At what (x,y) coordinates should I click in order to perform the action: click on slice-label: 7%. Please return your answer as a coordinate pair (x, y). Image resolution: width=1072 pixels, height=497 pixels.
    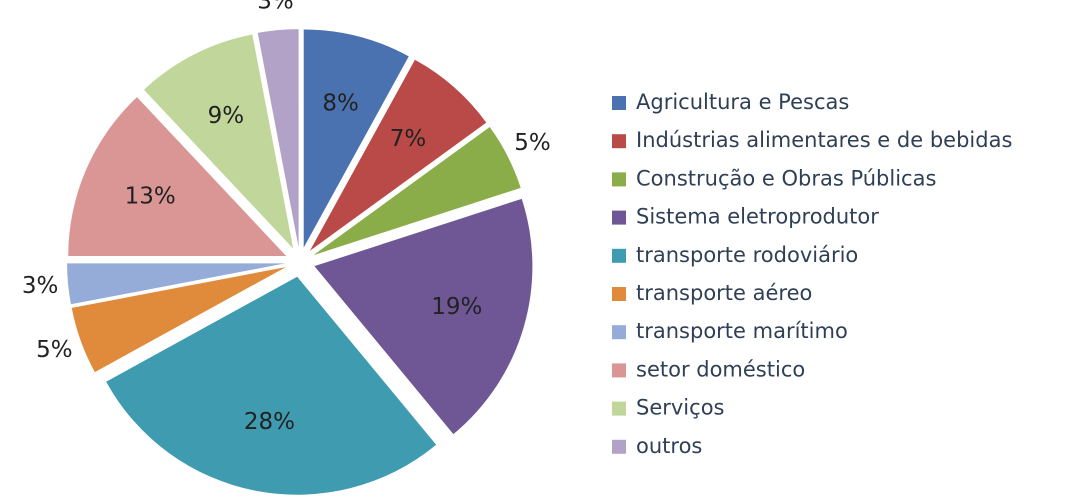
    Looking at the image, I should click on (408, 139).